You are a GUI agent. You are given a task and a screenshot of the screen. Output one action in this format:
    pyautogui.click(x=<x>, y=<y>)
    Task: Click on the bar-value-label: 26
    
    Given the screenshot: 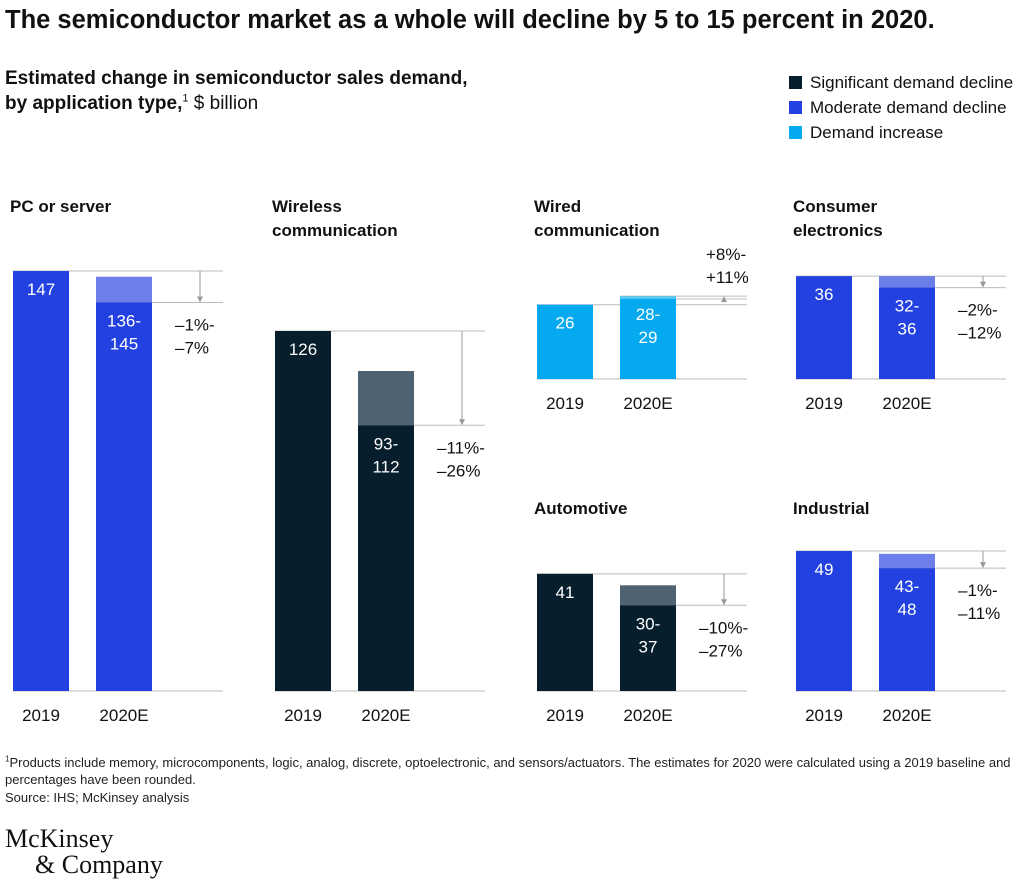 What is the action you would take?
    pyautogui.click(x=565, y=323)
    